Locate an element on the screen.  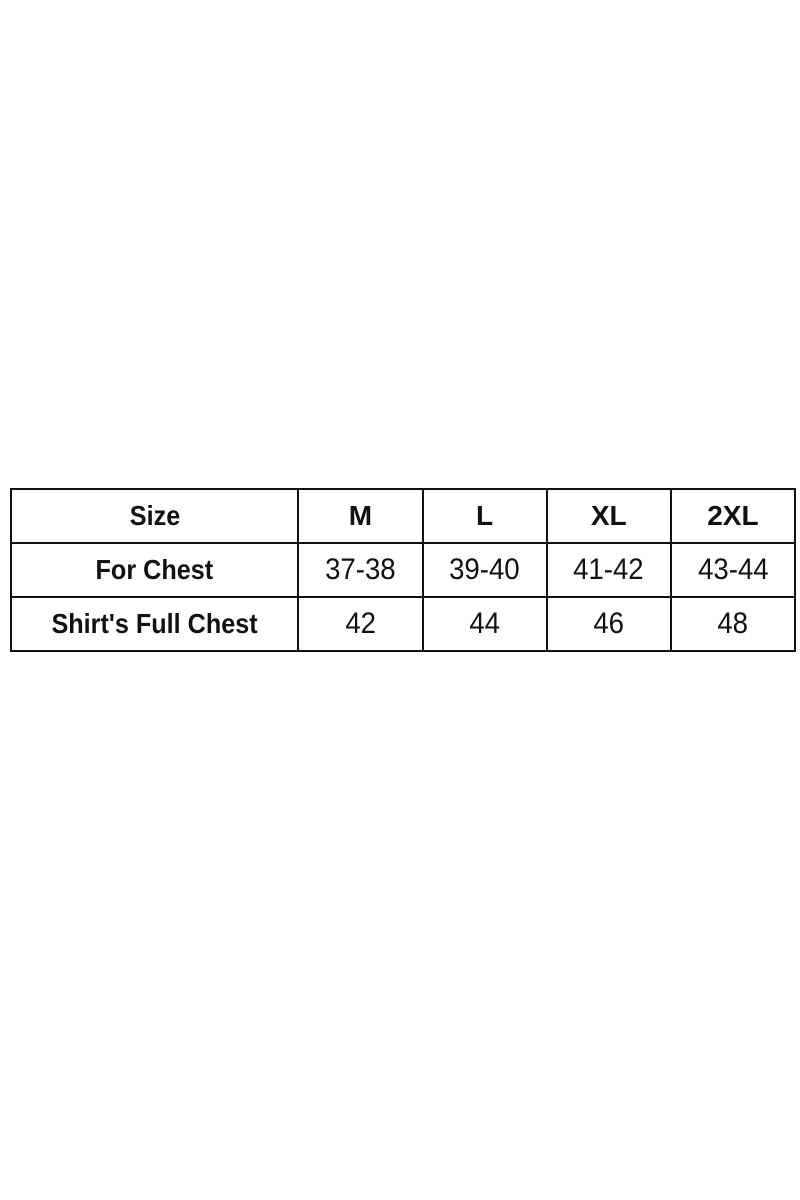
cell-value: 46 is located at coordinates (609, 623).